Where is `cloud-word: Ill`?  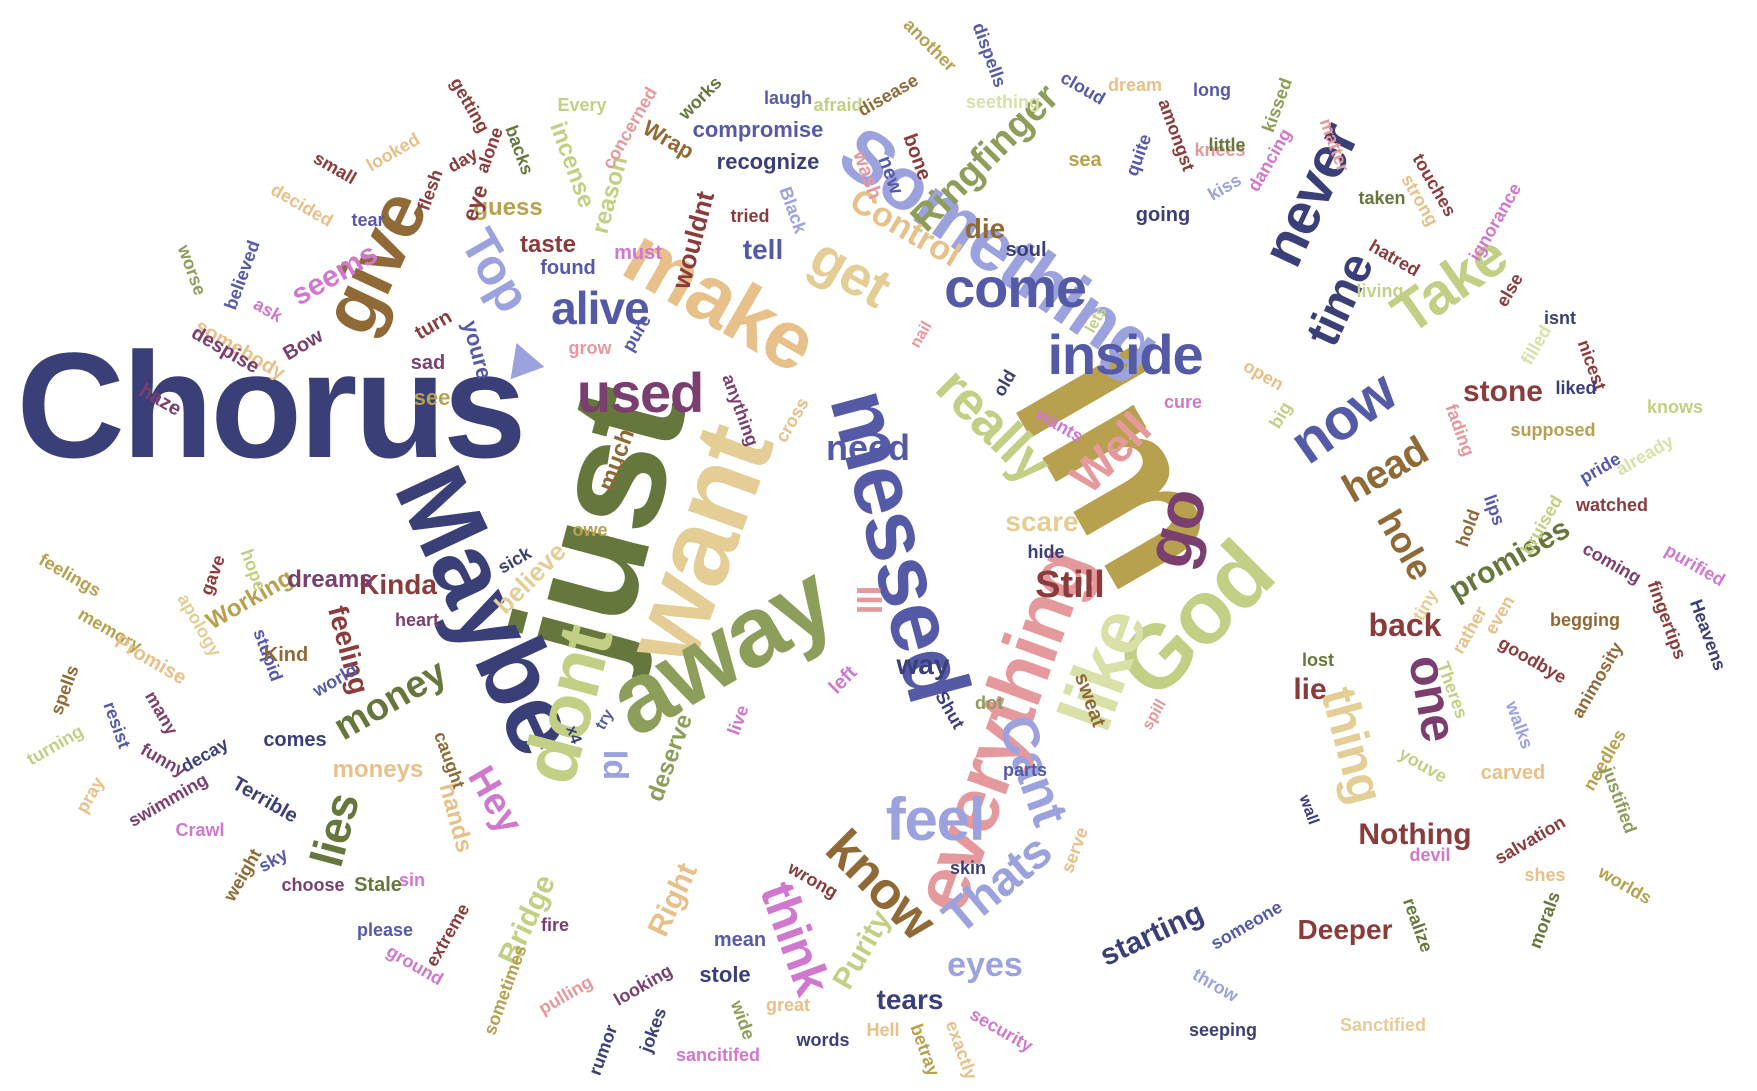
cloud-word: Ill is located at coordinates (868, 600).